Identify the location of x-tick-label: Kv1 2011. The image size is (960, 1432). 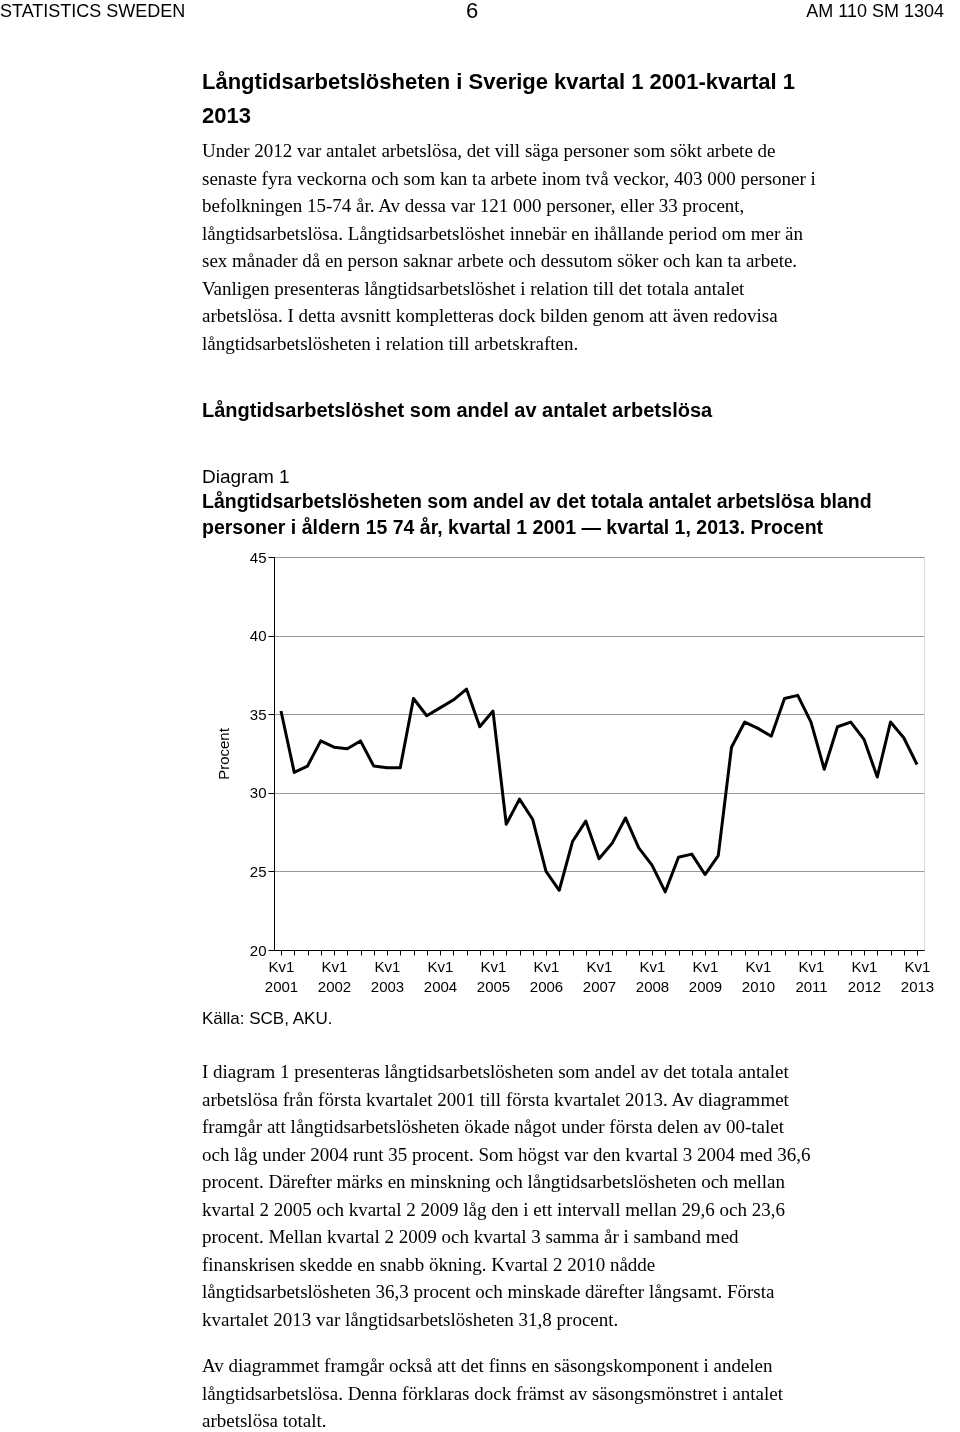
(811, 976).